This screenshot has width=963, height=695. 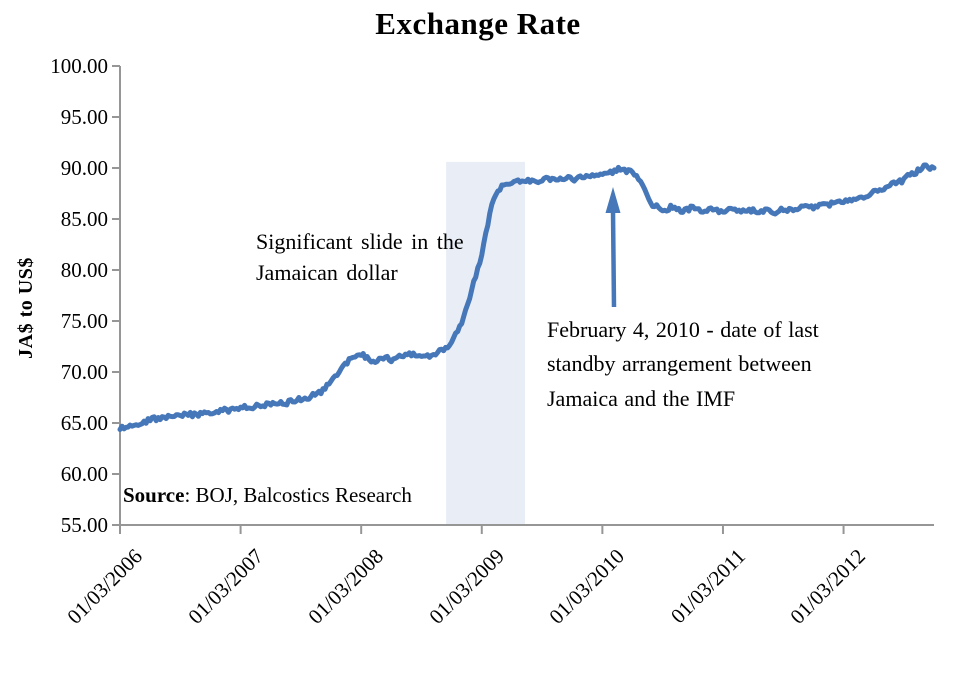 What do you see at coordinates (26, 308) in the screenshot?
I see `y-axis-title: JA$ to US$` at bounding box center [26, 308].